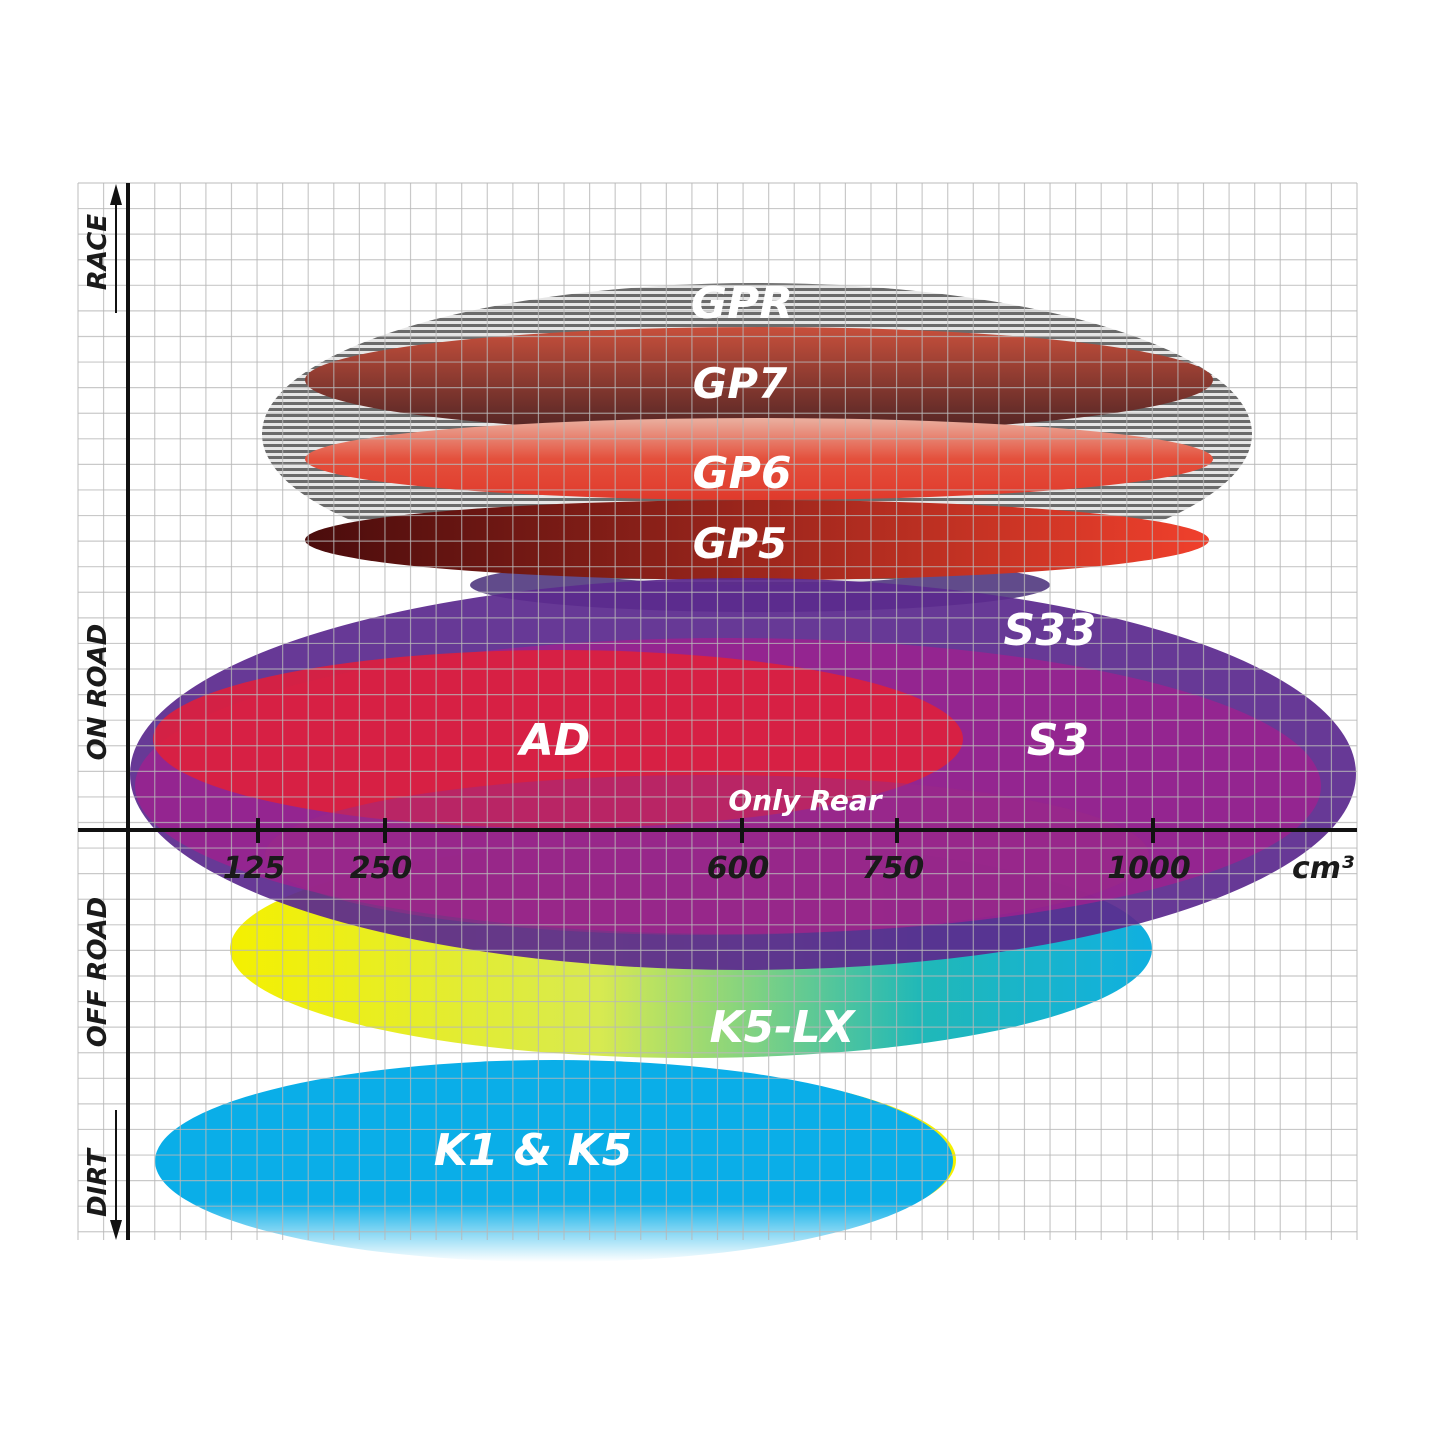 The width and height of the screenshot is (1445, 1445). Describe the element at coordinates (381, 868) in the screenshot. I see `tick-label: 250` at that location.